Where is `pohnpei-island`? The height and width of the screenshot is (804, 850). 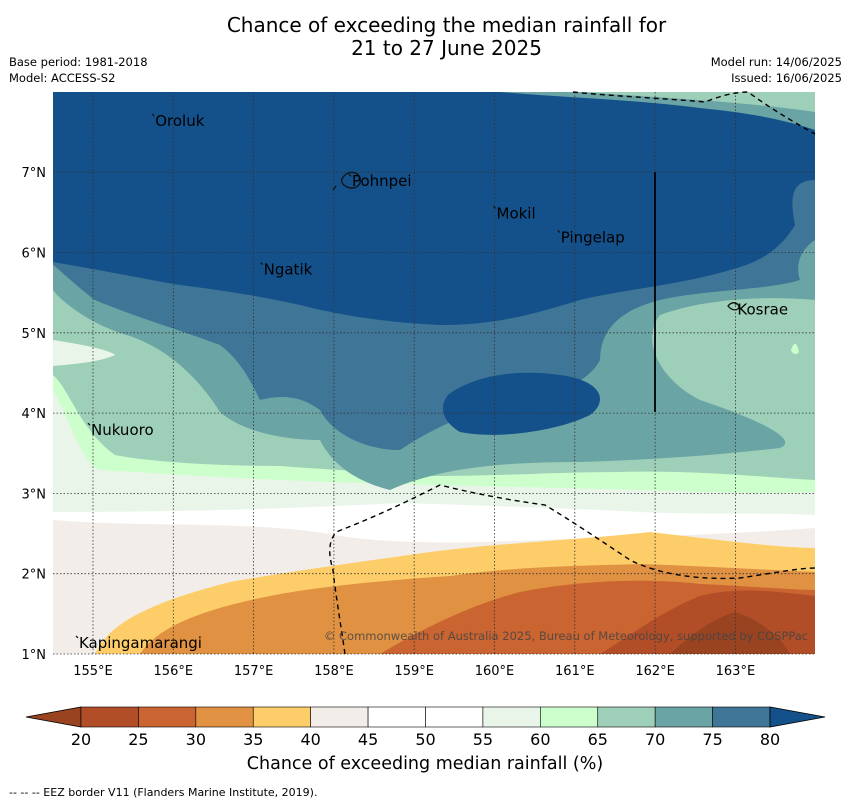 pohnpei-island is located at coordinates (350, 180).